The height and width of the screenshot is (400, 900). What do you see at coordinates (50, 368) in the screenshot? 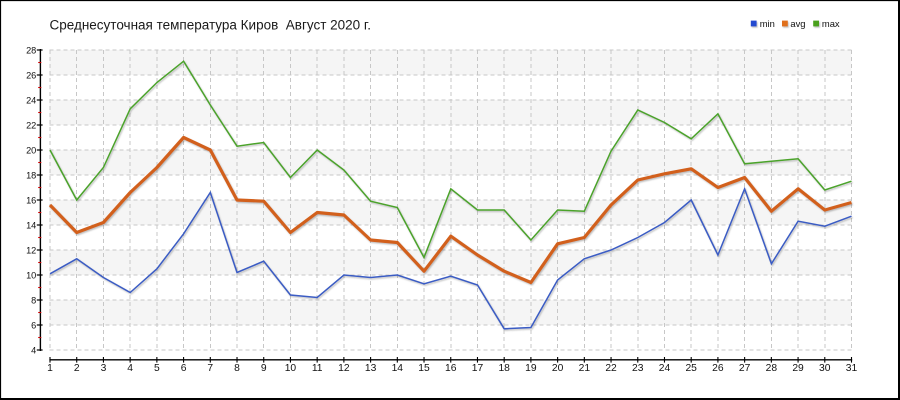
I see `svg-text: 1` at bounding box center [50, 368].